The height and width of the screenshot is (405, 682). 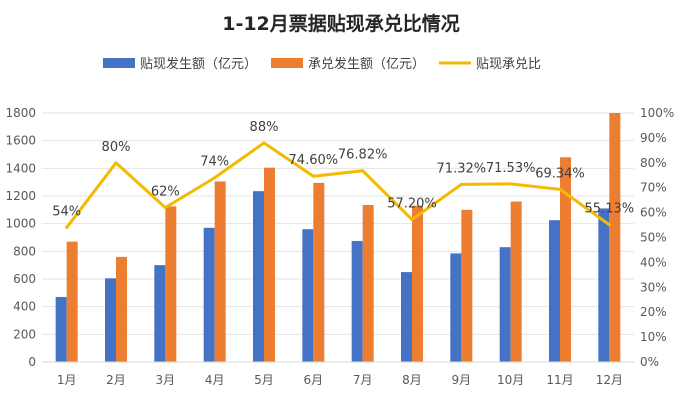 What do you see at coordinates (24, 251) in the screenshot?
I see `y-left-tick-label: 800` at bounding box center [24, 251].